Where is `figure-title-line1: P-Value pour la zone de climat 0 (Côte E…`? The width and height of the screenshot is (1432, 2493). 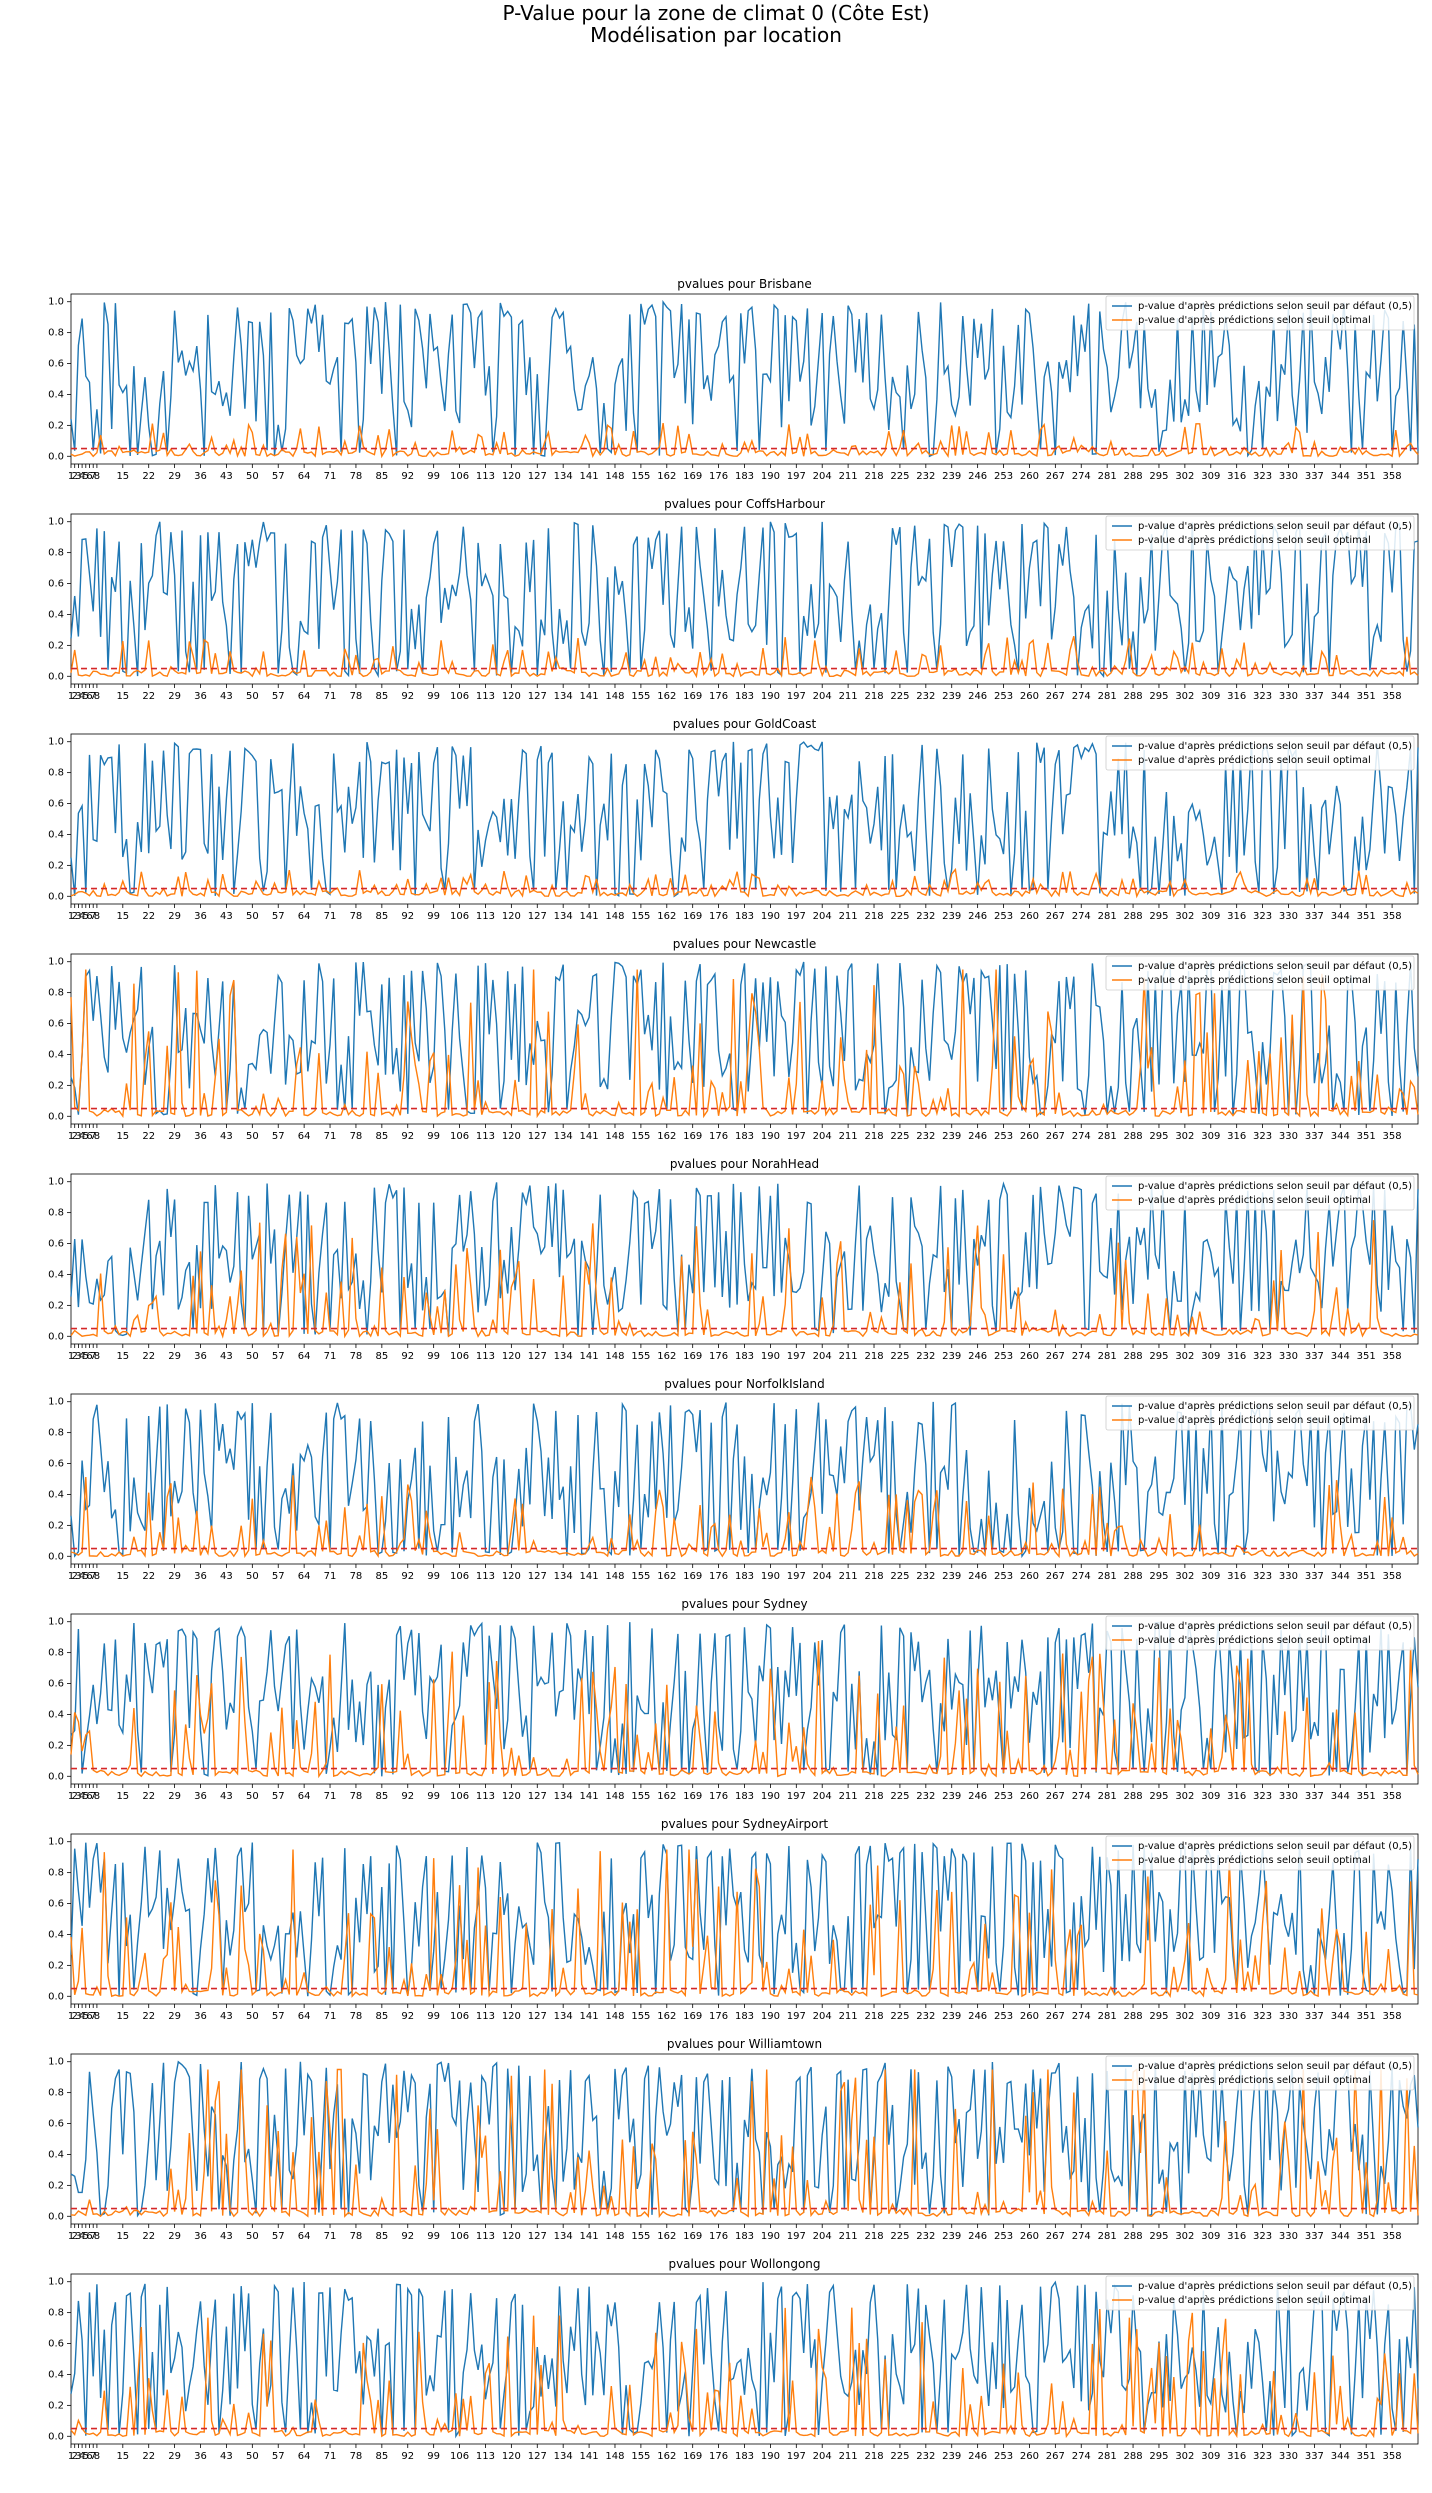 figure-title-line1: P-Value pour la zone de climat 0 (Côte E… is located at coordinates (716, 13).